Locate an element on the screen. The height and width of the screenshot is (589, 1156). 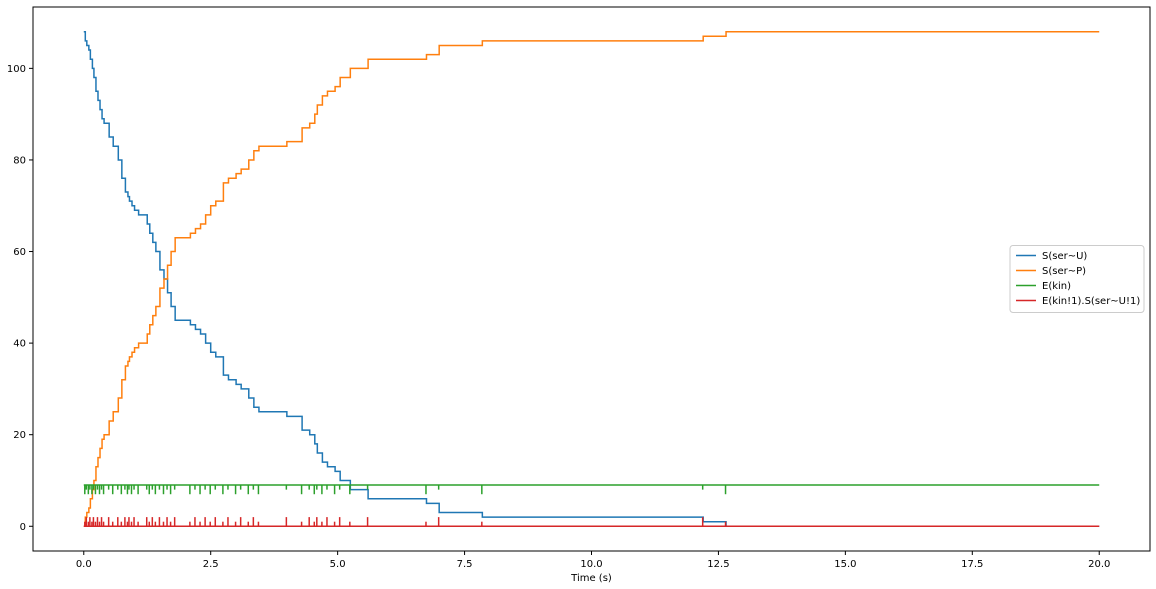
x-tick-label: 17.5 is located at coordinates (972, 564).